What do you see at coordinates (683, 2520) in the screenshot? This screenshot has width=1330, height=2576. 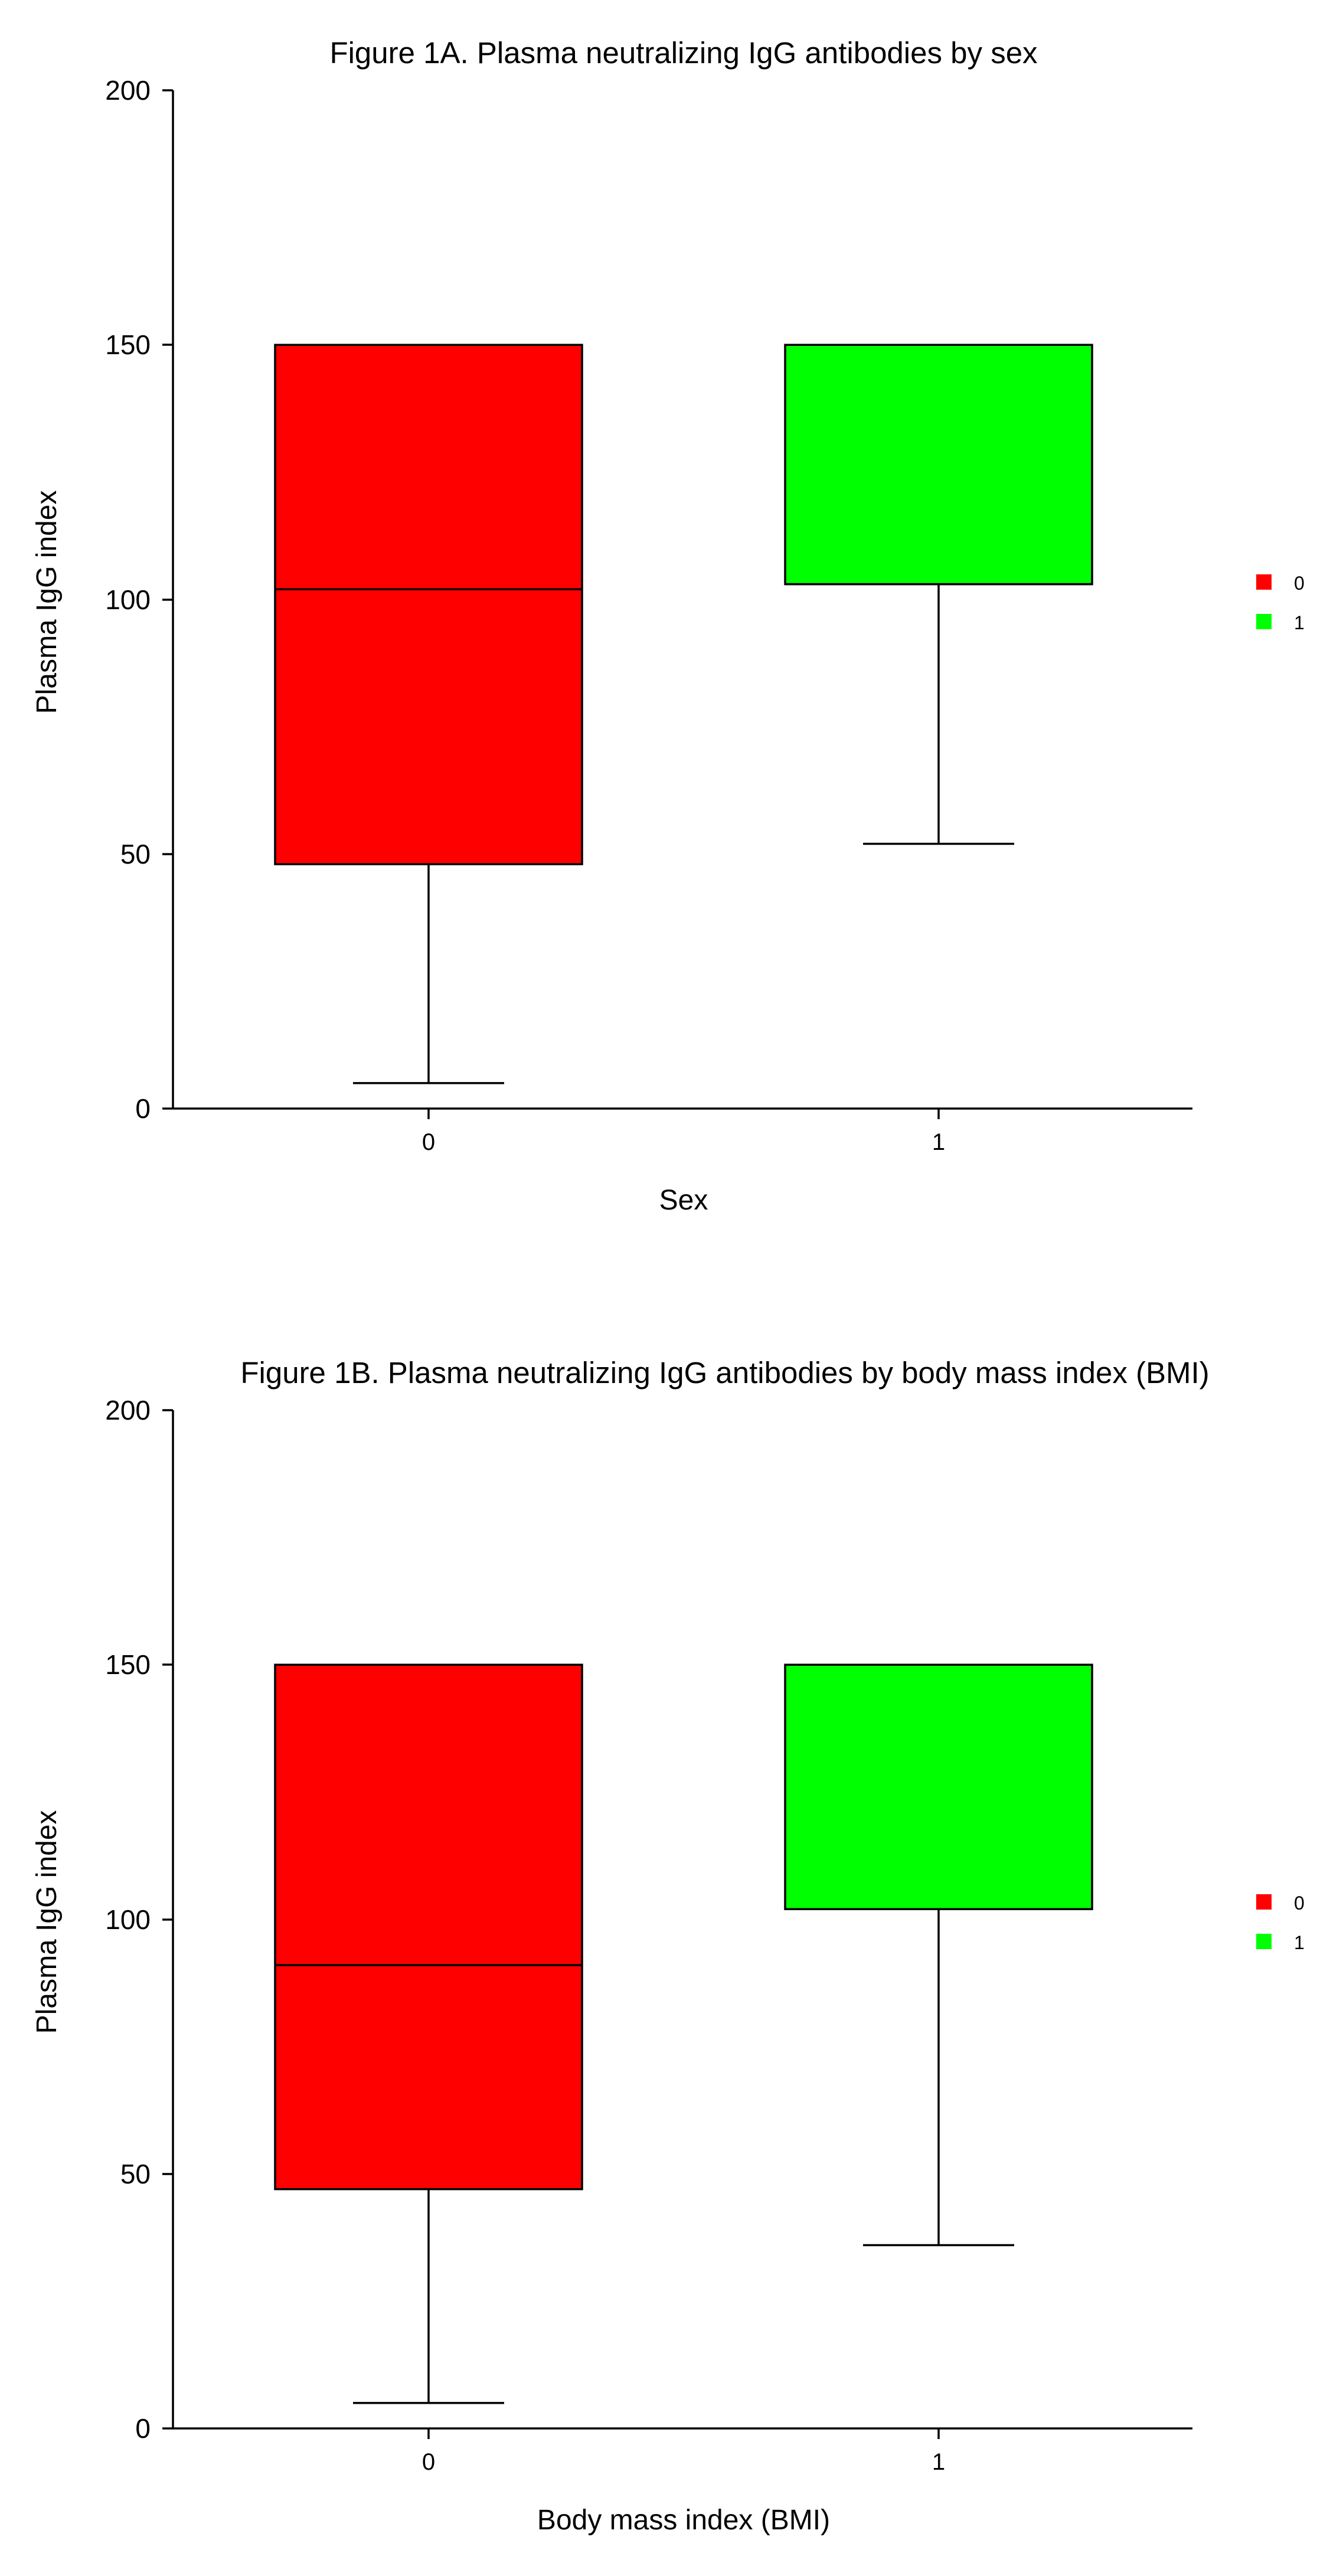 I see `x-axis-label: Body mass index (BMI)` at bounding box center [683, 2520].